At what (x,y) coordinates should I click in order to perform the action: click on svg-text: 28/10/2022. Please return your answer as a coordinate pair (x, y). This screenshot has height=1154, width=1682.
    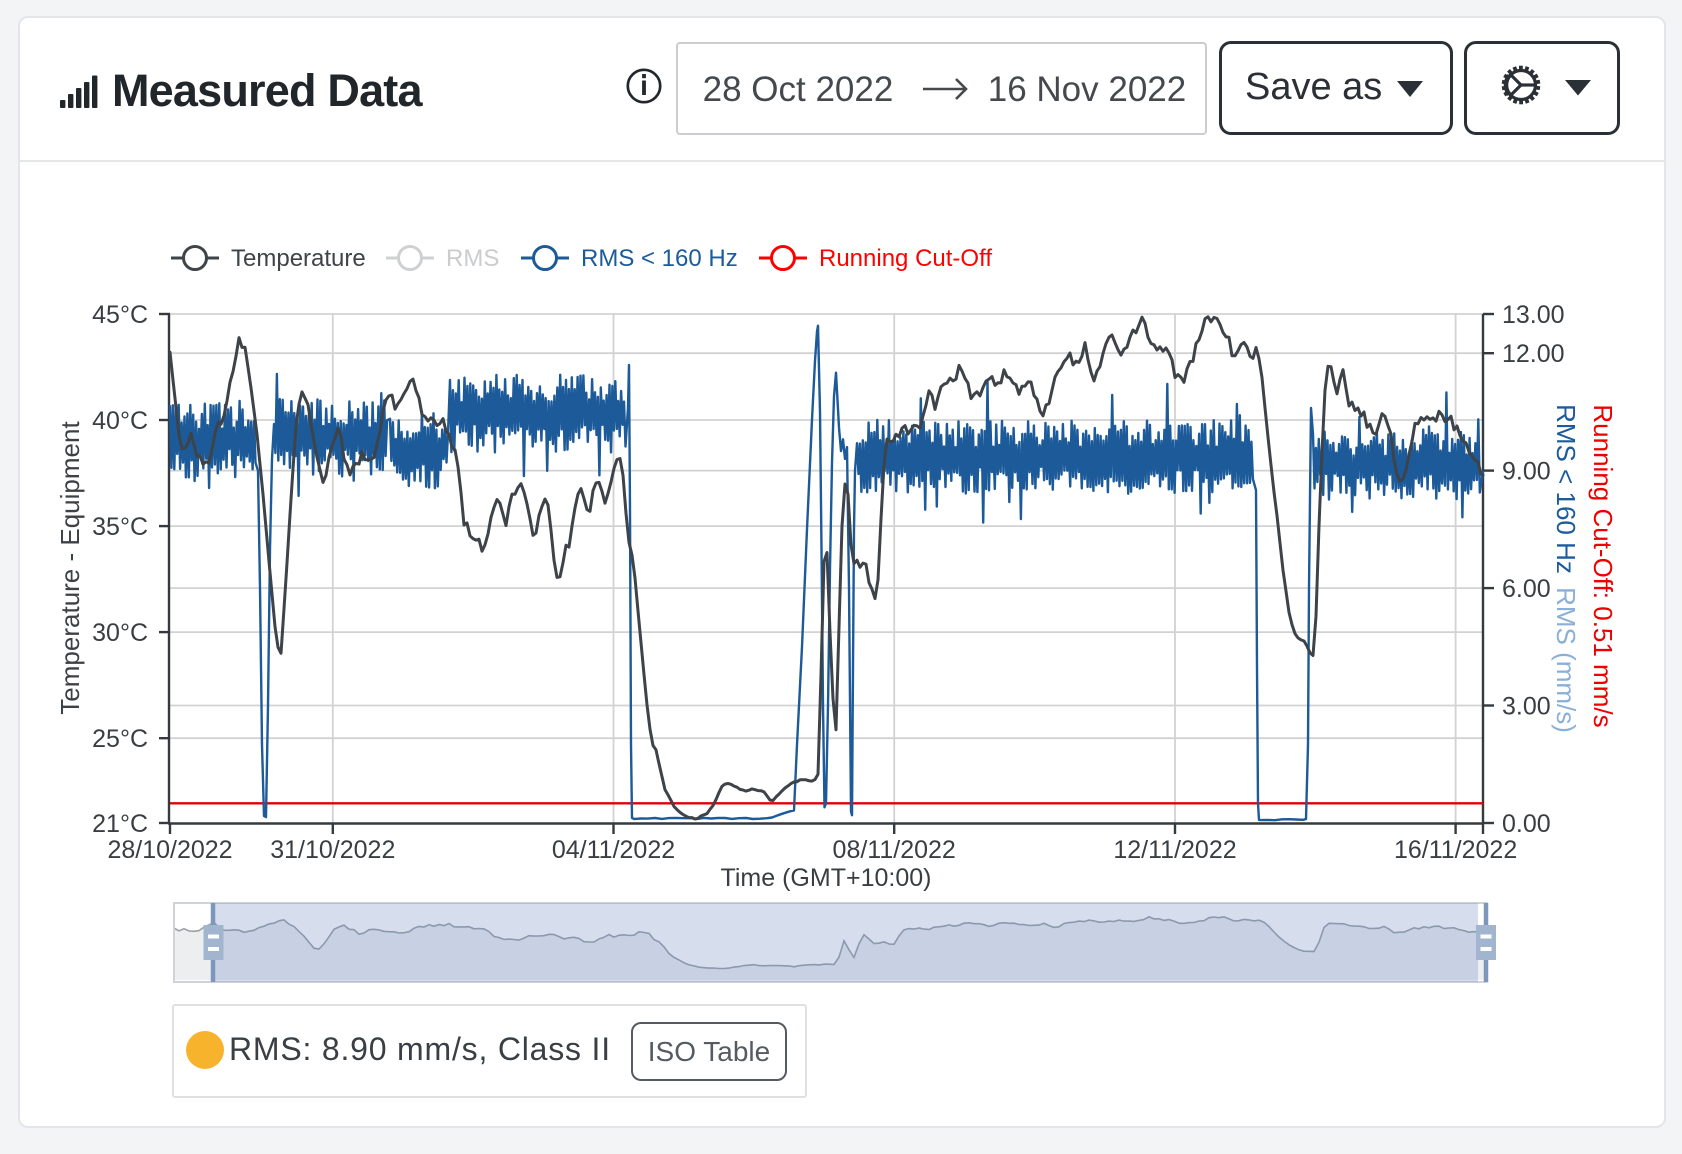
    Looking at the image, I should click on (169, 850).